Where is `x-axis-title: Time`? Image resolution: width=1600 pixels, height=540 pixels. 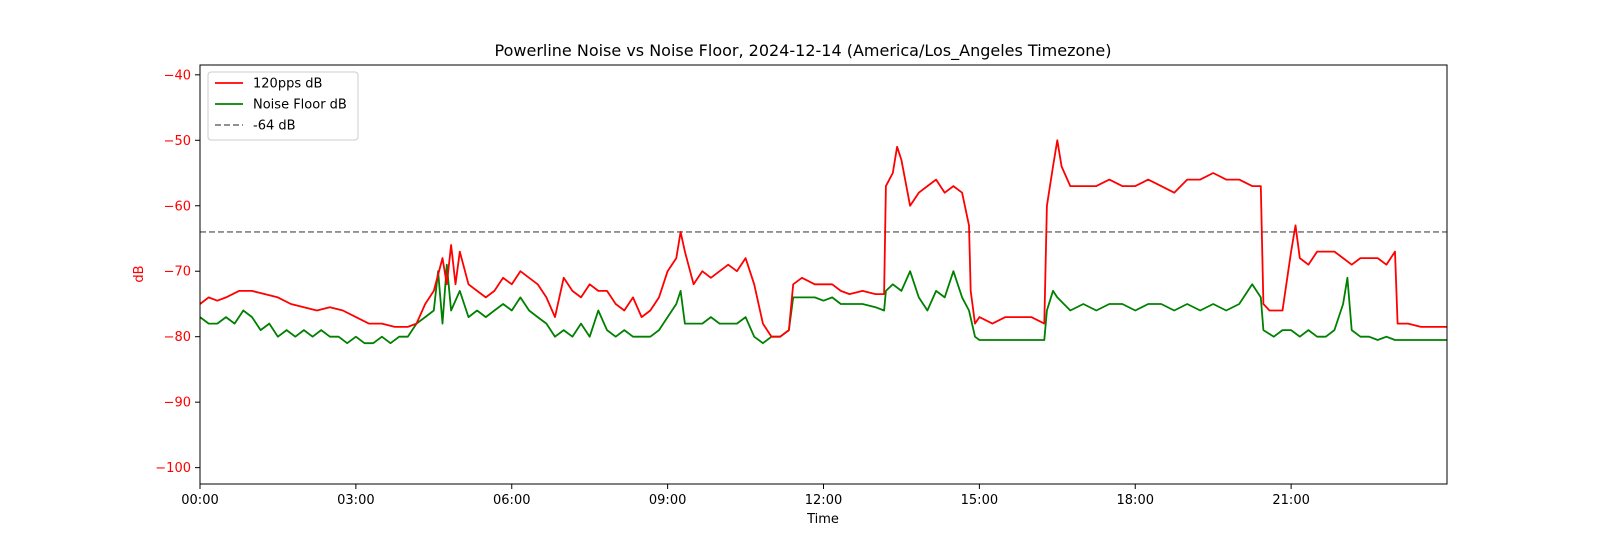
x-axis-title: Time is located at coordinates (822, 519).